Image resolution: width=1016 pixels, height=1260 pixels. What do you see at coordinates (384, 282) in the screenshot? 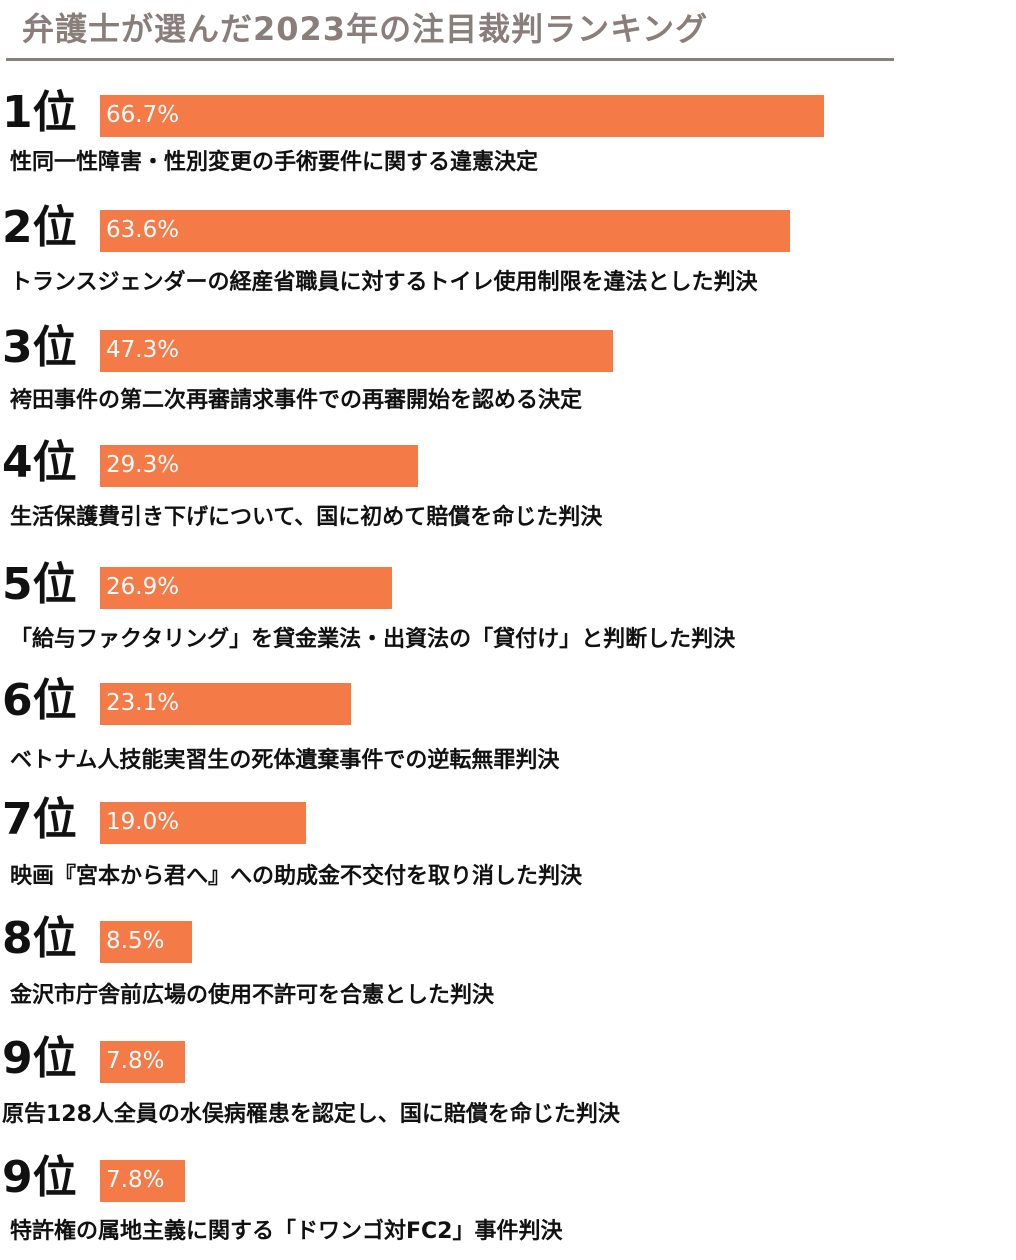
I see `category-label: トランスジェンダーの経産省職員に対するトイレ使用制限を違法とした判決` at bounding box center [384, 282].